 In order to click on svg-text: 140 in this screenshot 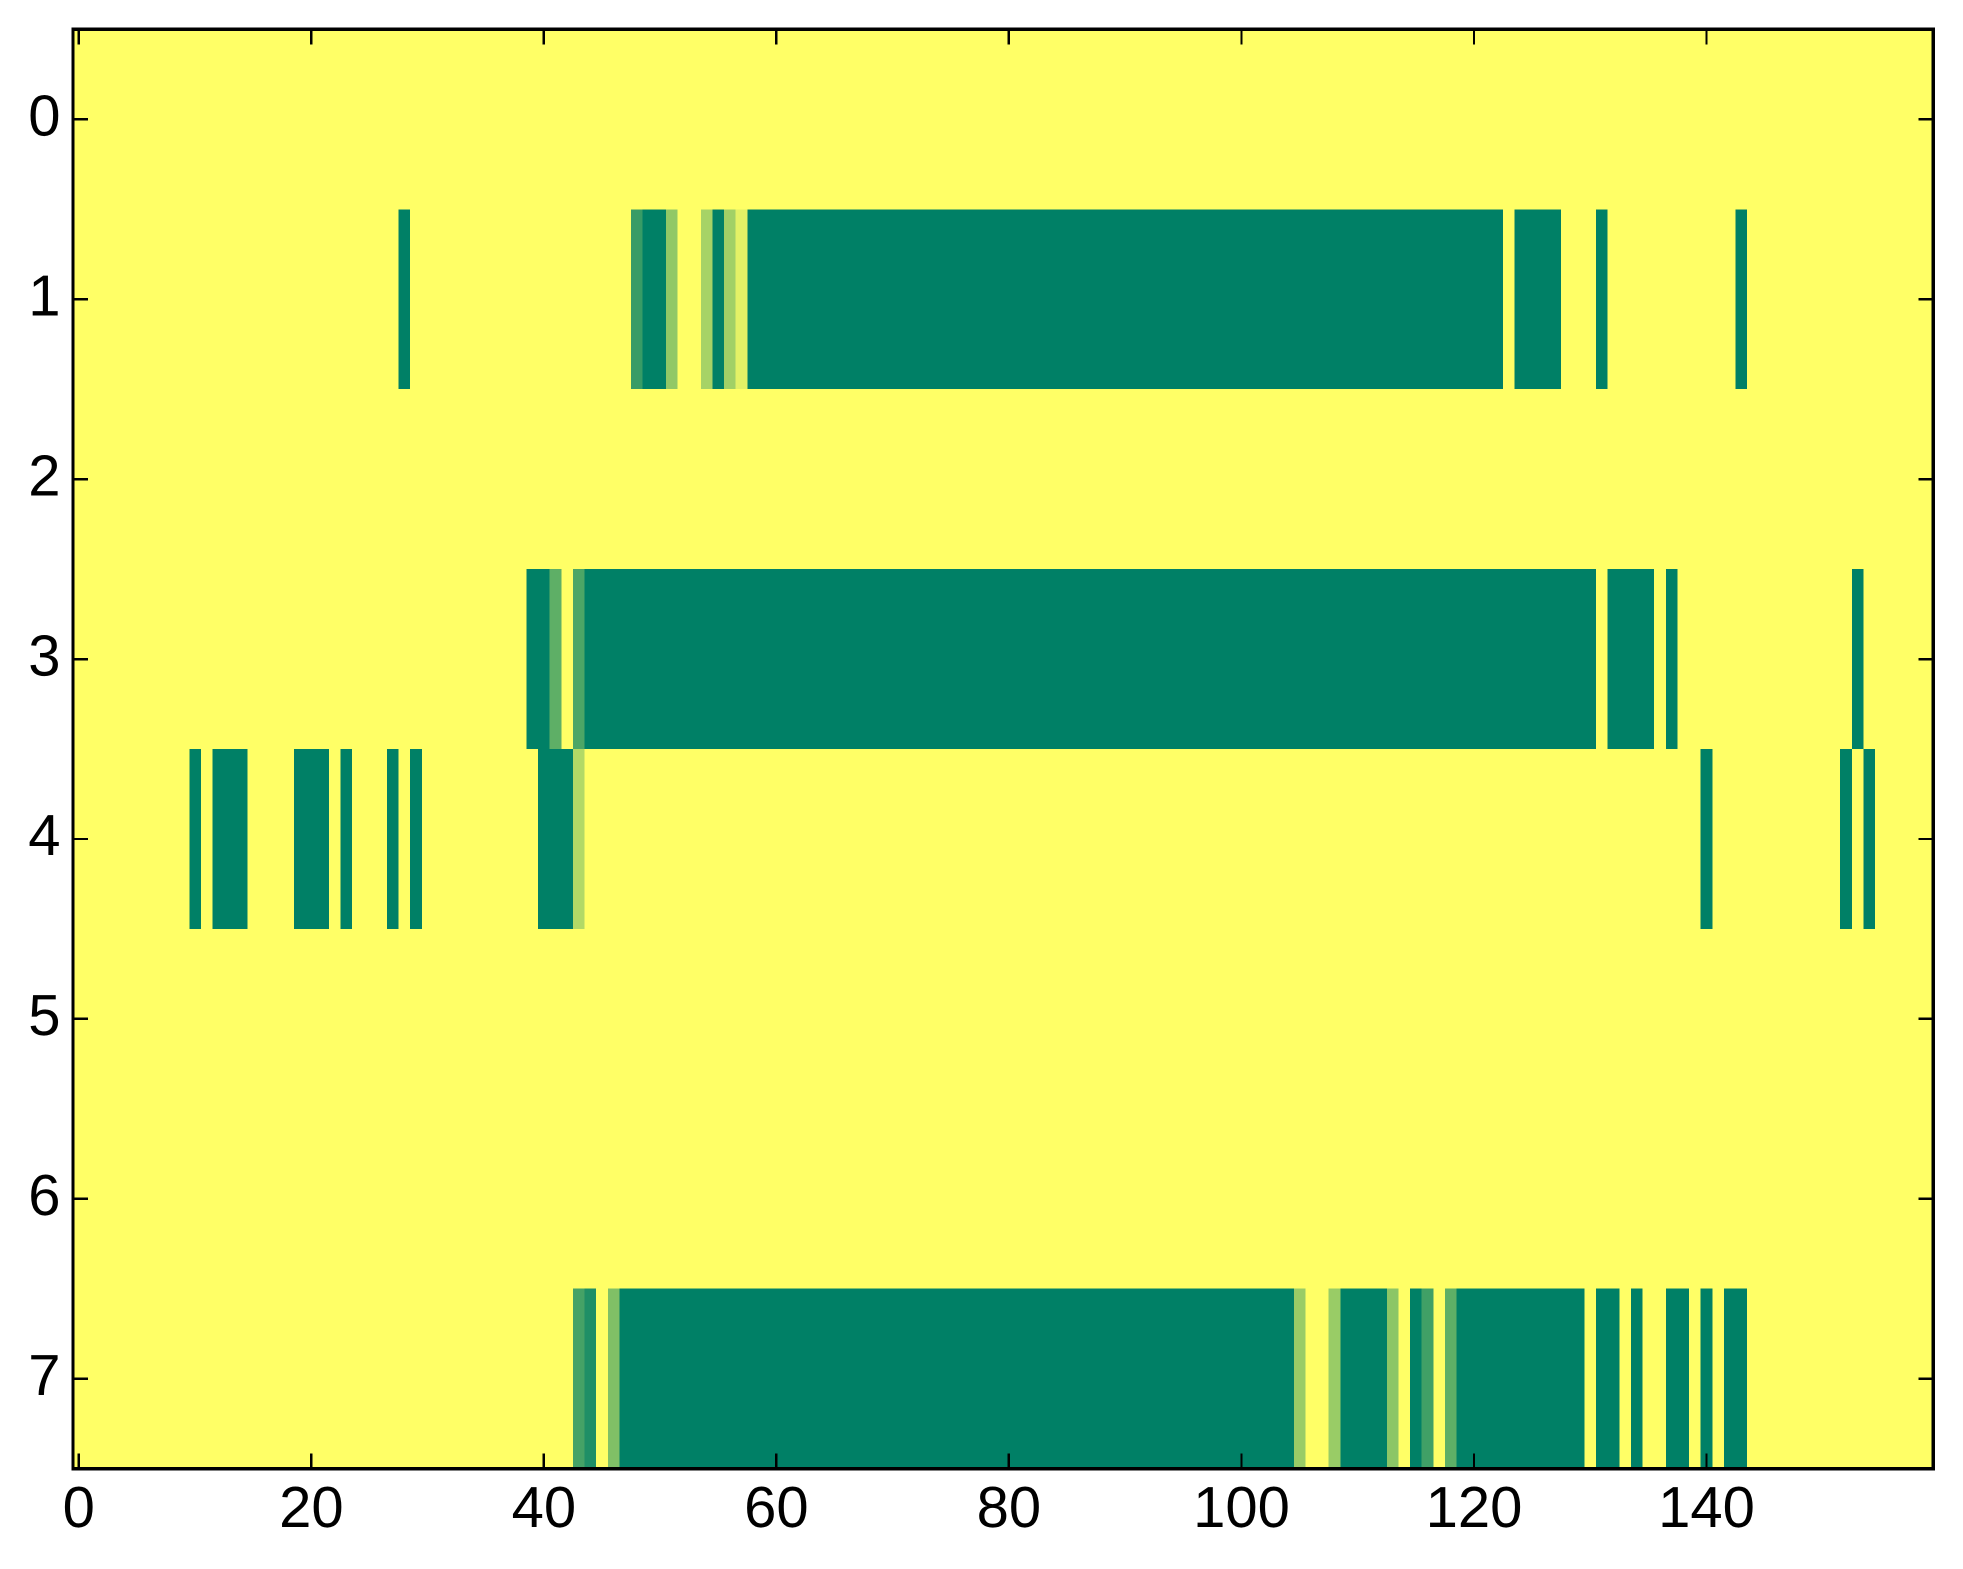, I will do `click(1706, 1507)`.